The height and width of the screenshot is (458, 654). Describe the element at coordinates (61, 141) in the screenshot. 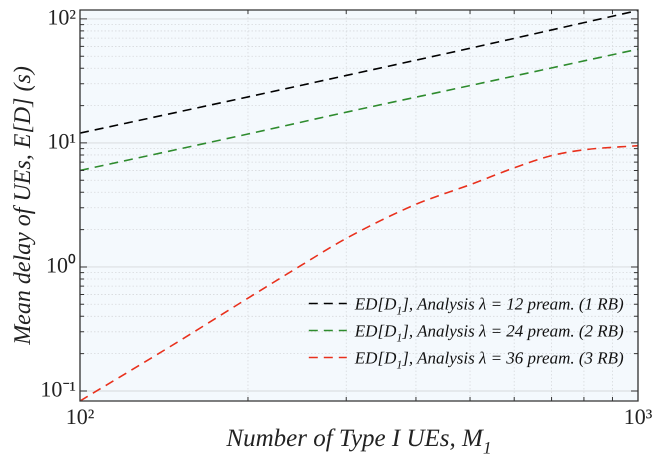

I see `y-tick-label: 10¹` at that location.